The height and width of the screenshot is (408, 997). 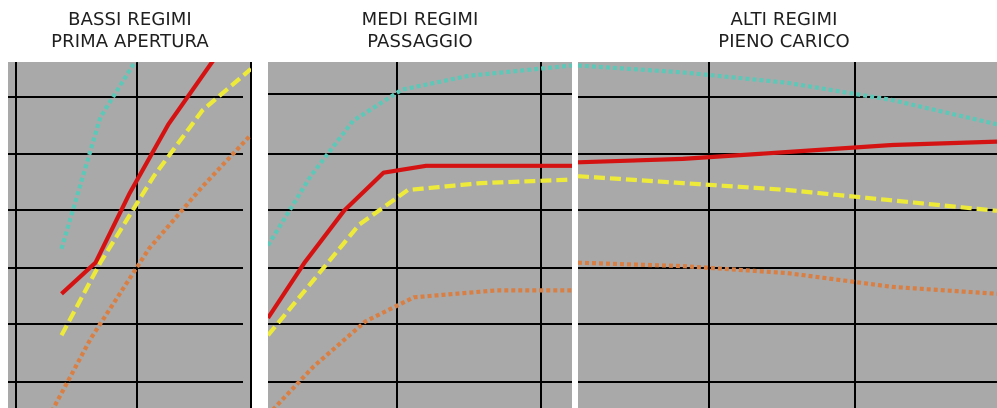 What do you see at coordinates (420, 41) in the screenshot?
I see `chart-title-2-line-2: PASSAGGIO` at bounding box center [420, 41].